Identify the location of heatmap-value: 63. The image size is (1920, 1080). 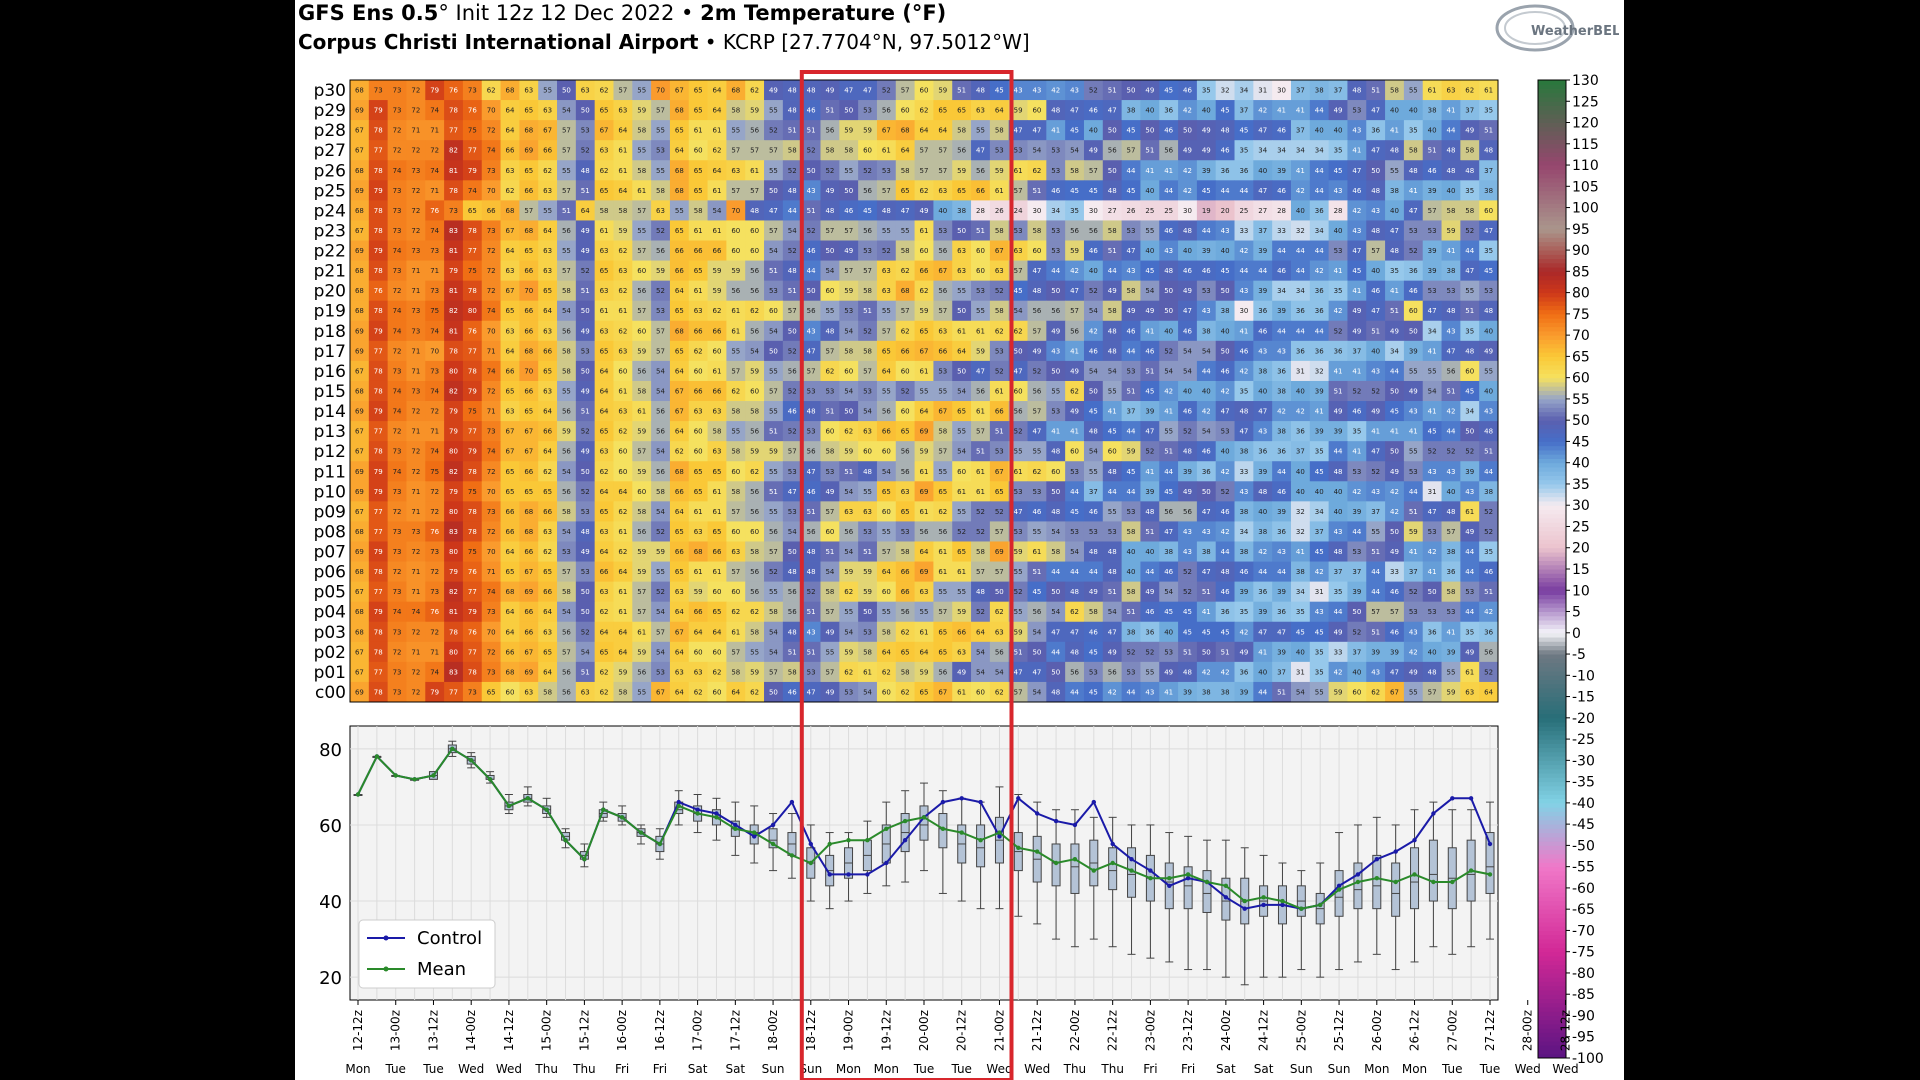
(848, 512).